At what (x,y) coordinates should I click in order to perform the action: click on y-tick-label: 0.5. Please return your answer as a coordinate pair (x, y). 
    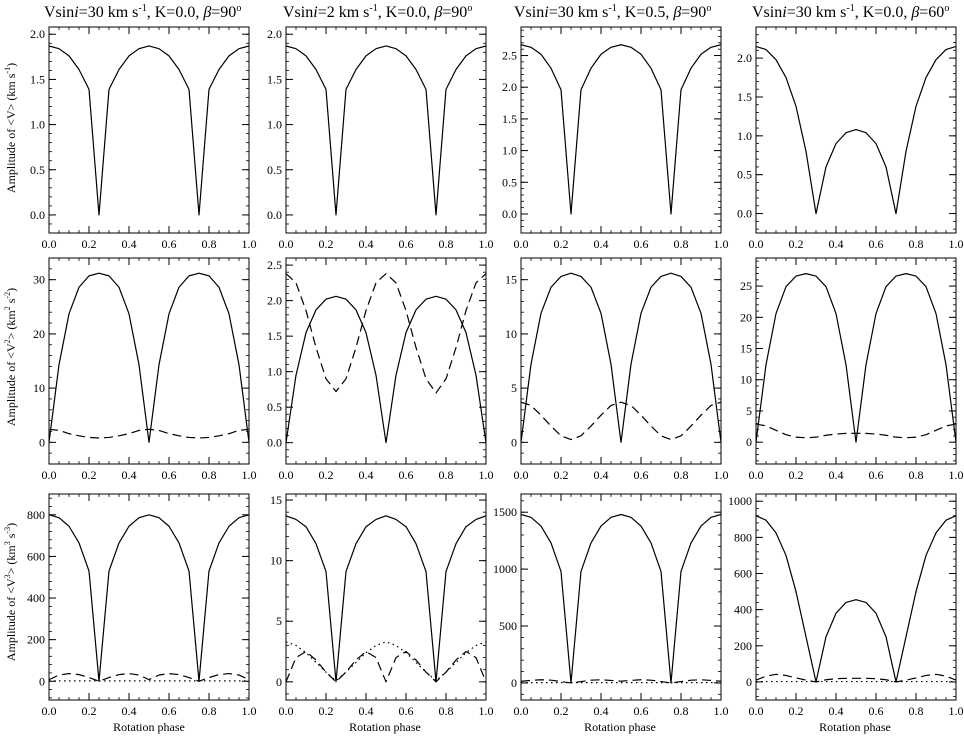
    Looking at the image, I should click on (37, 170).